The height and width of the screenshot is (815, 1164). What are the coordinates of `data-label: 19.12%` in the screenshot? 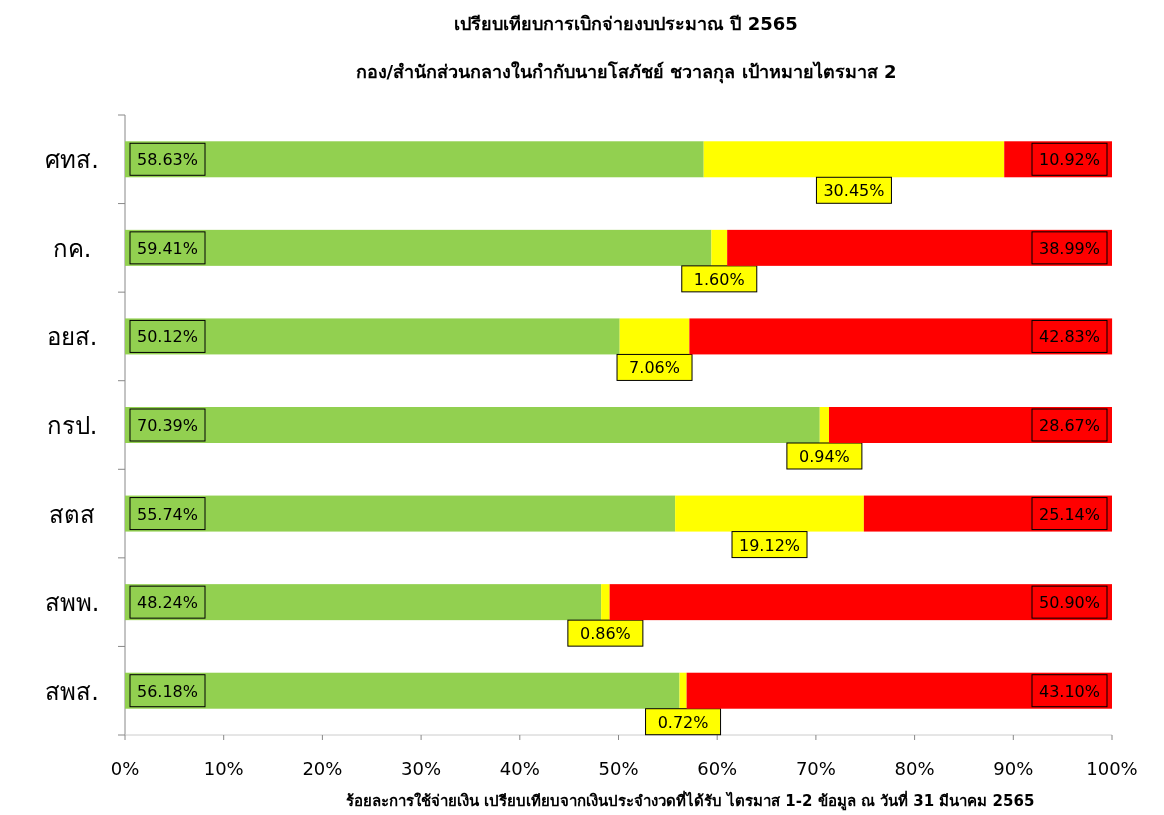 It's located at (770, 545).